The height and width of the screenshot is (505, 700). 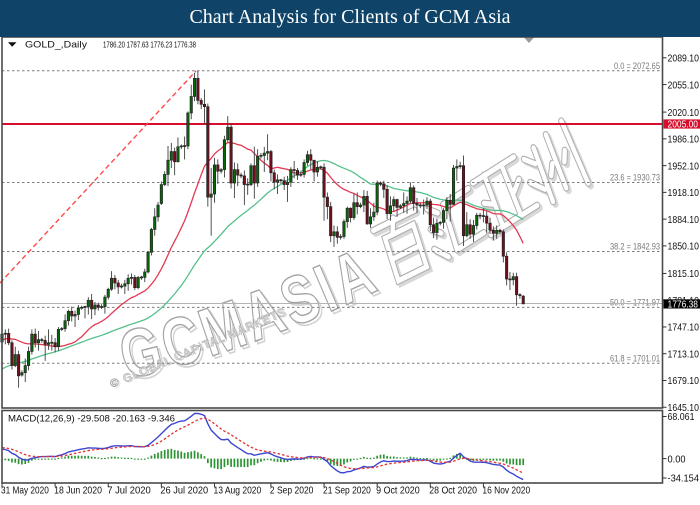 I want to click on svg-text: 1986.10, so click(x=684, y=140).